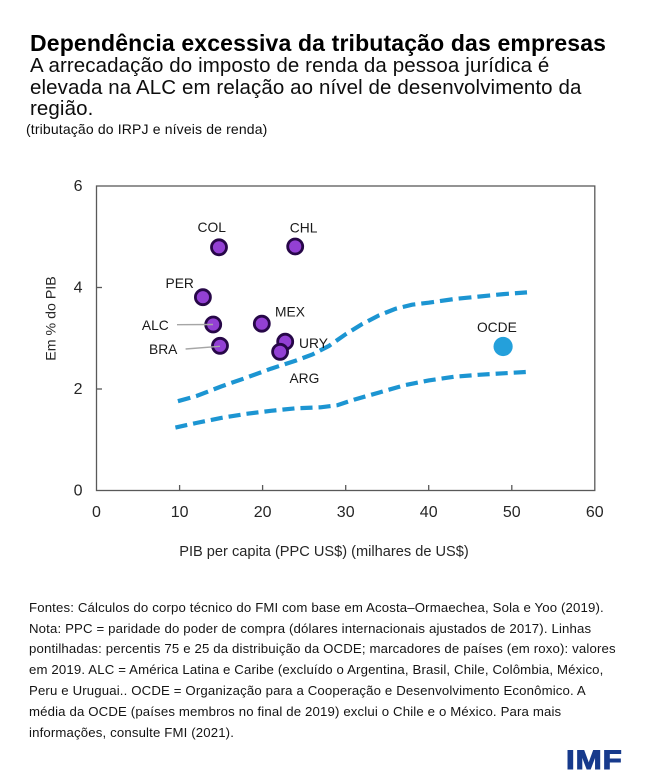 The image size is (650, 781). I want to click on svg-text: 40, so click(429, 512).